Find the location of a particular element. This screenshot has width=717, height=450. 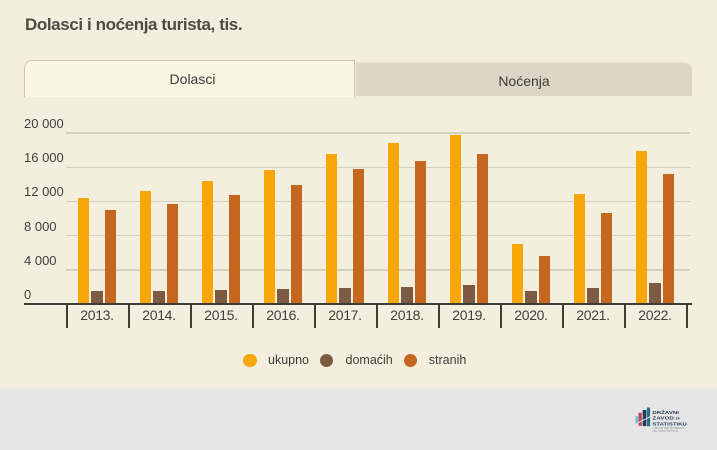

svg-text: ZAVOD is located at coordinates (663, 419).